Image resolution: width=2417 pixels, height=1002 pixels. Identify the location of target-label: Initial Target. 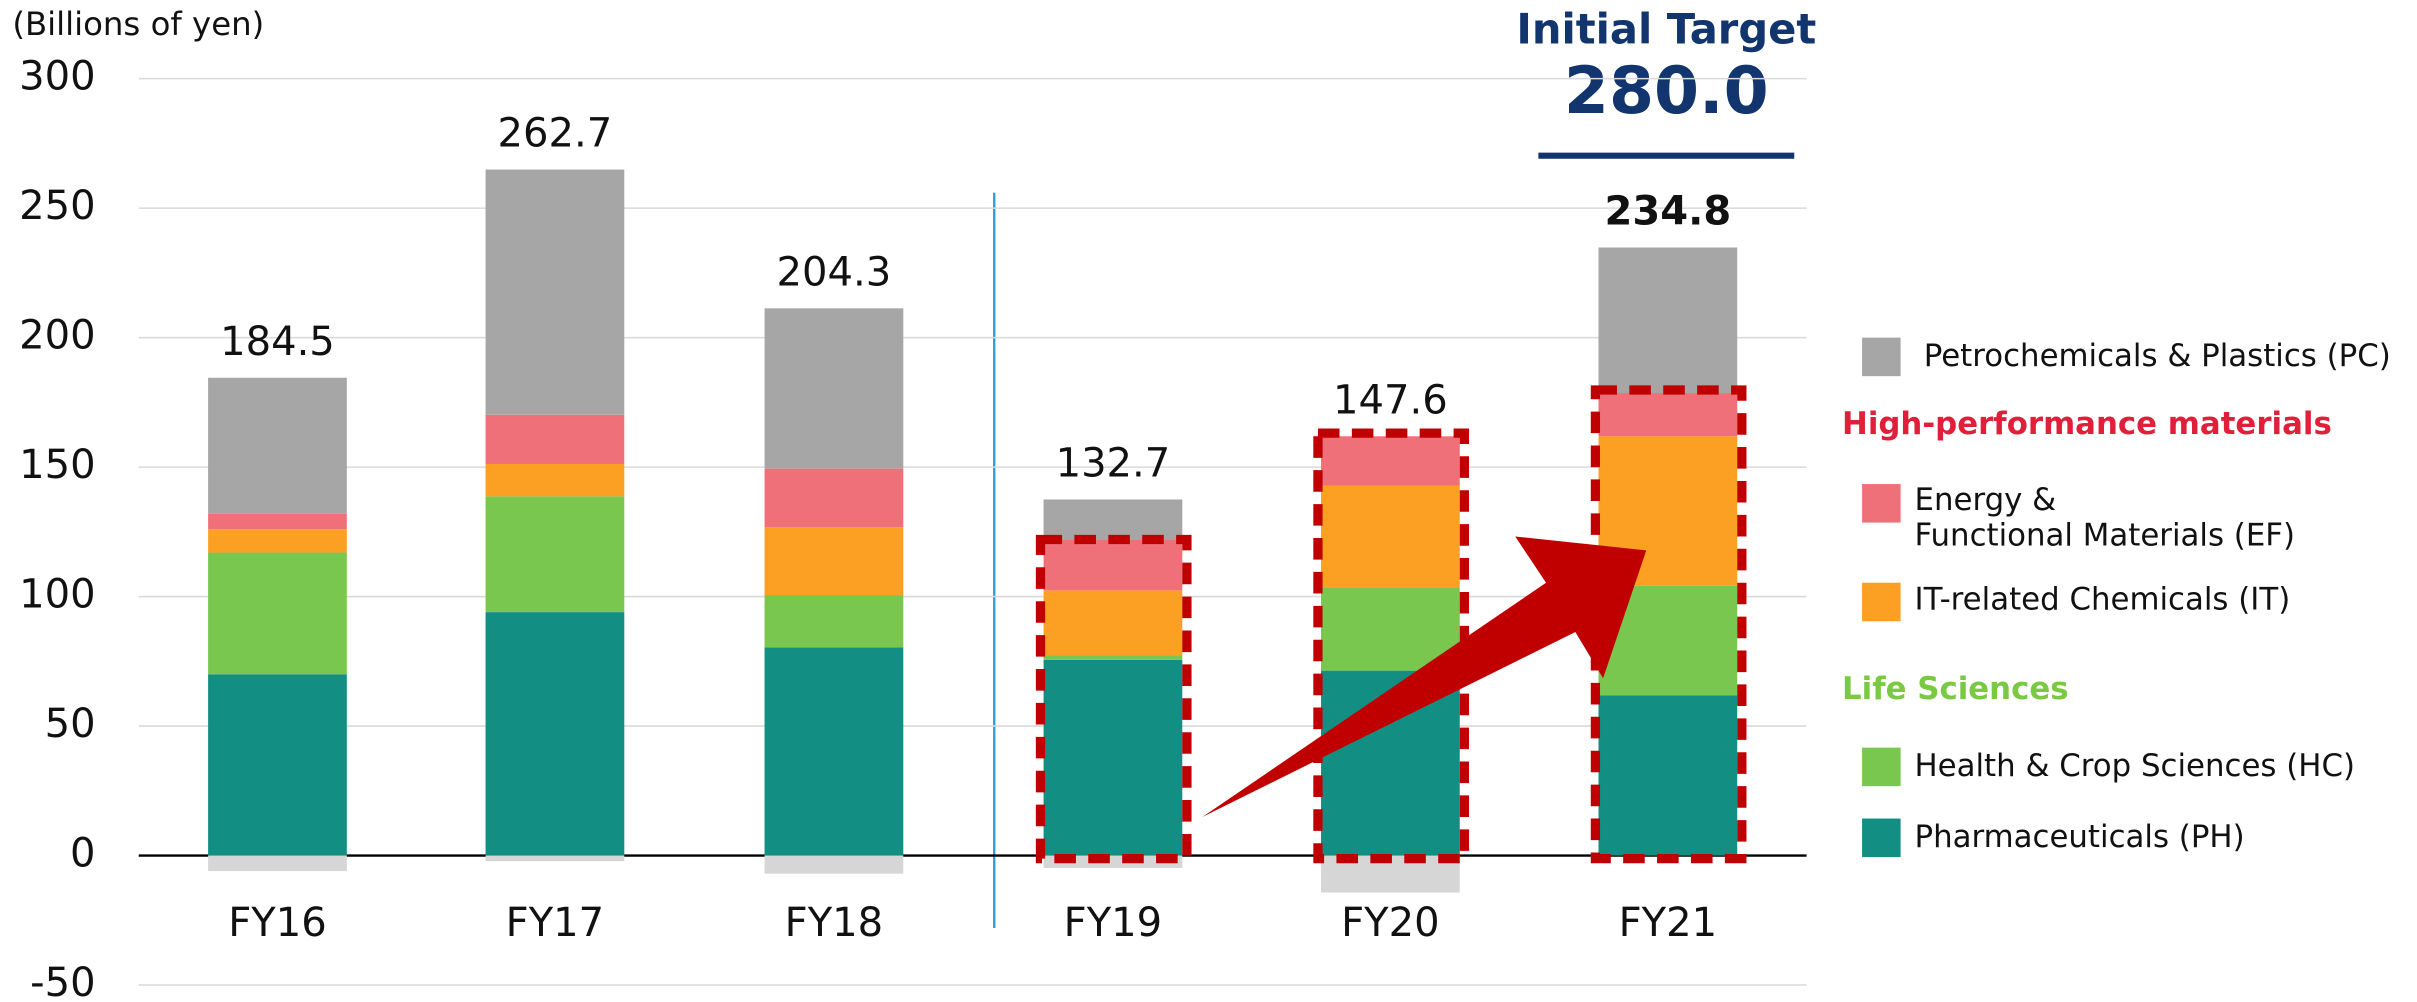
(1666, 28).